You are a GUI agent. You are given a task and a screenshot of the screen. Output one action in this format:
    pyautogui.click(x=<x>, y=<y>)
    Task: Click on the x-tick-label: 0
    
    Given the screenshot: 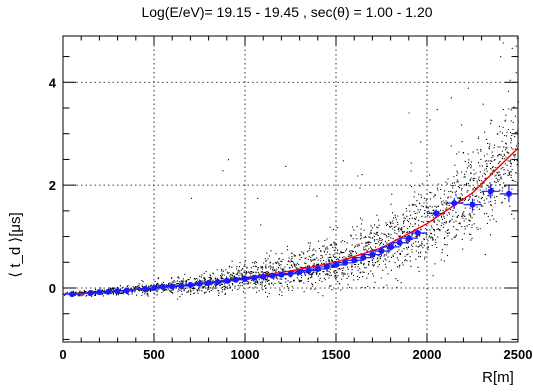 What is the action you would take?
    pyautogui.click(x=62, y=354)
    